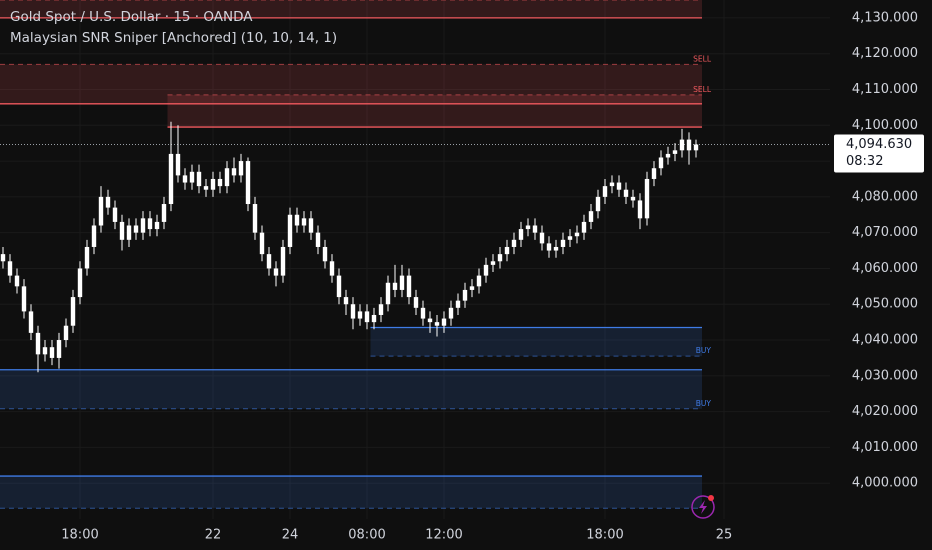  I want to click on x-tick-label: 12:00, so click(443, 535).